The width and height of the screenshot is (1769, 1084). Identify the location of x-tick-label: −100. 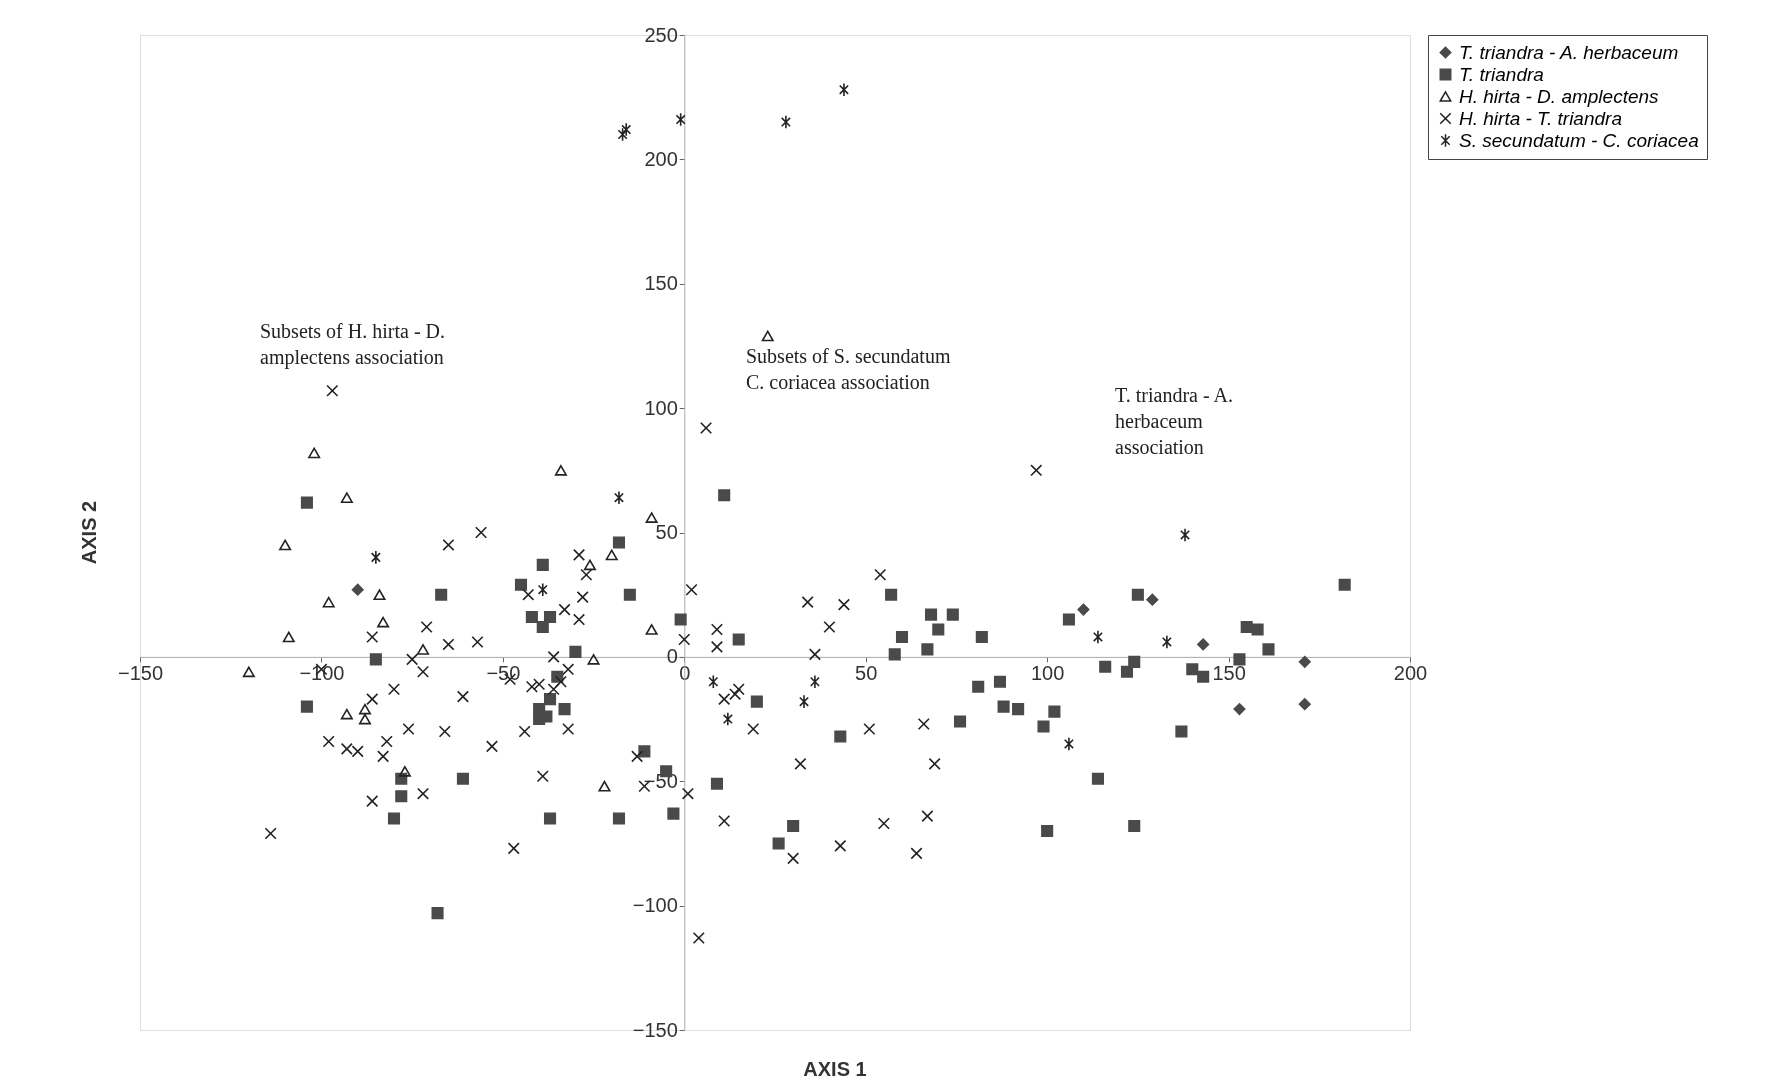
(322, 673).